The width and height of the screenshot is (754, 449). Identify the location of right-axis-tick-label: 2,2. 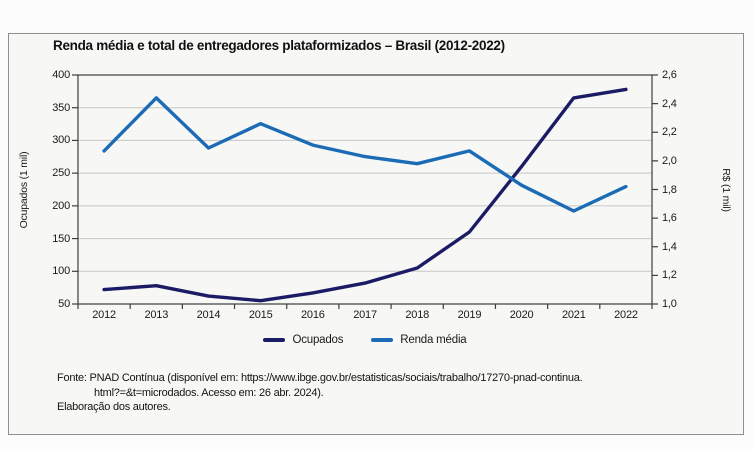
(669, 132).